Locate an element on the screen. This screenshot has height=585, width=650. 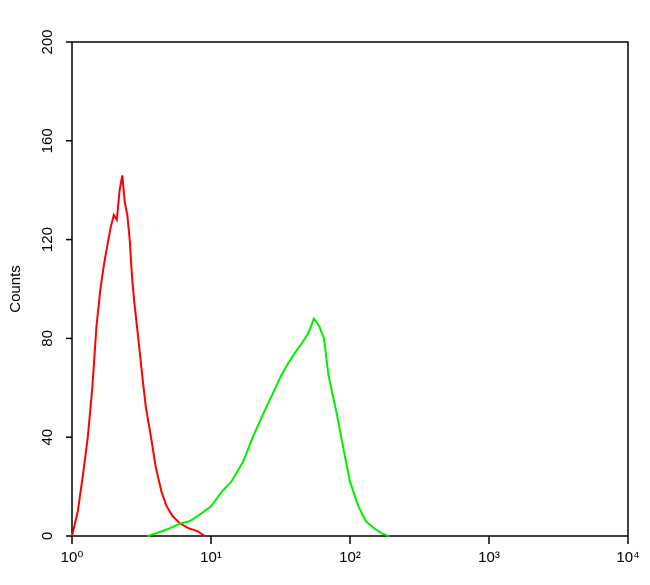
x-tick-label: 10³ is located at coordinates (489, 557).